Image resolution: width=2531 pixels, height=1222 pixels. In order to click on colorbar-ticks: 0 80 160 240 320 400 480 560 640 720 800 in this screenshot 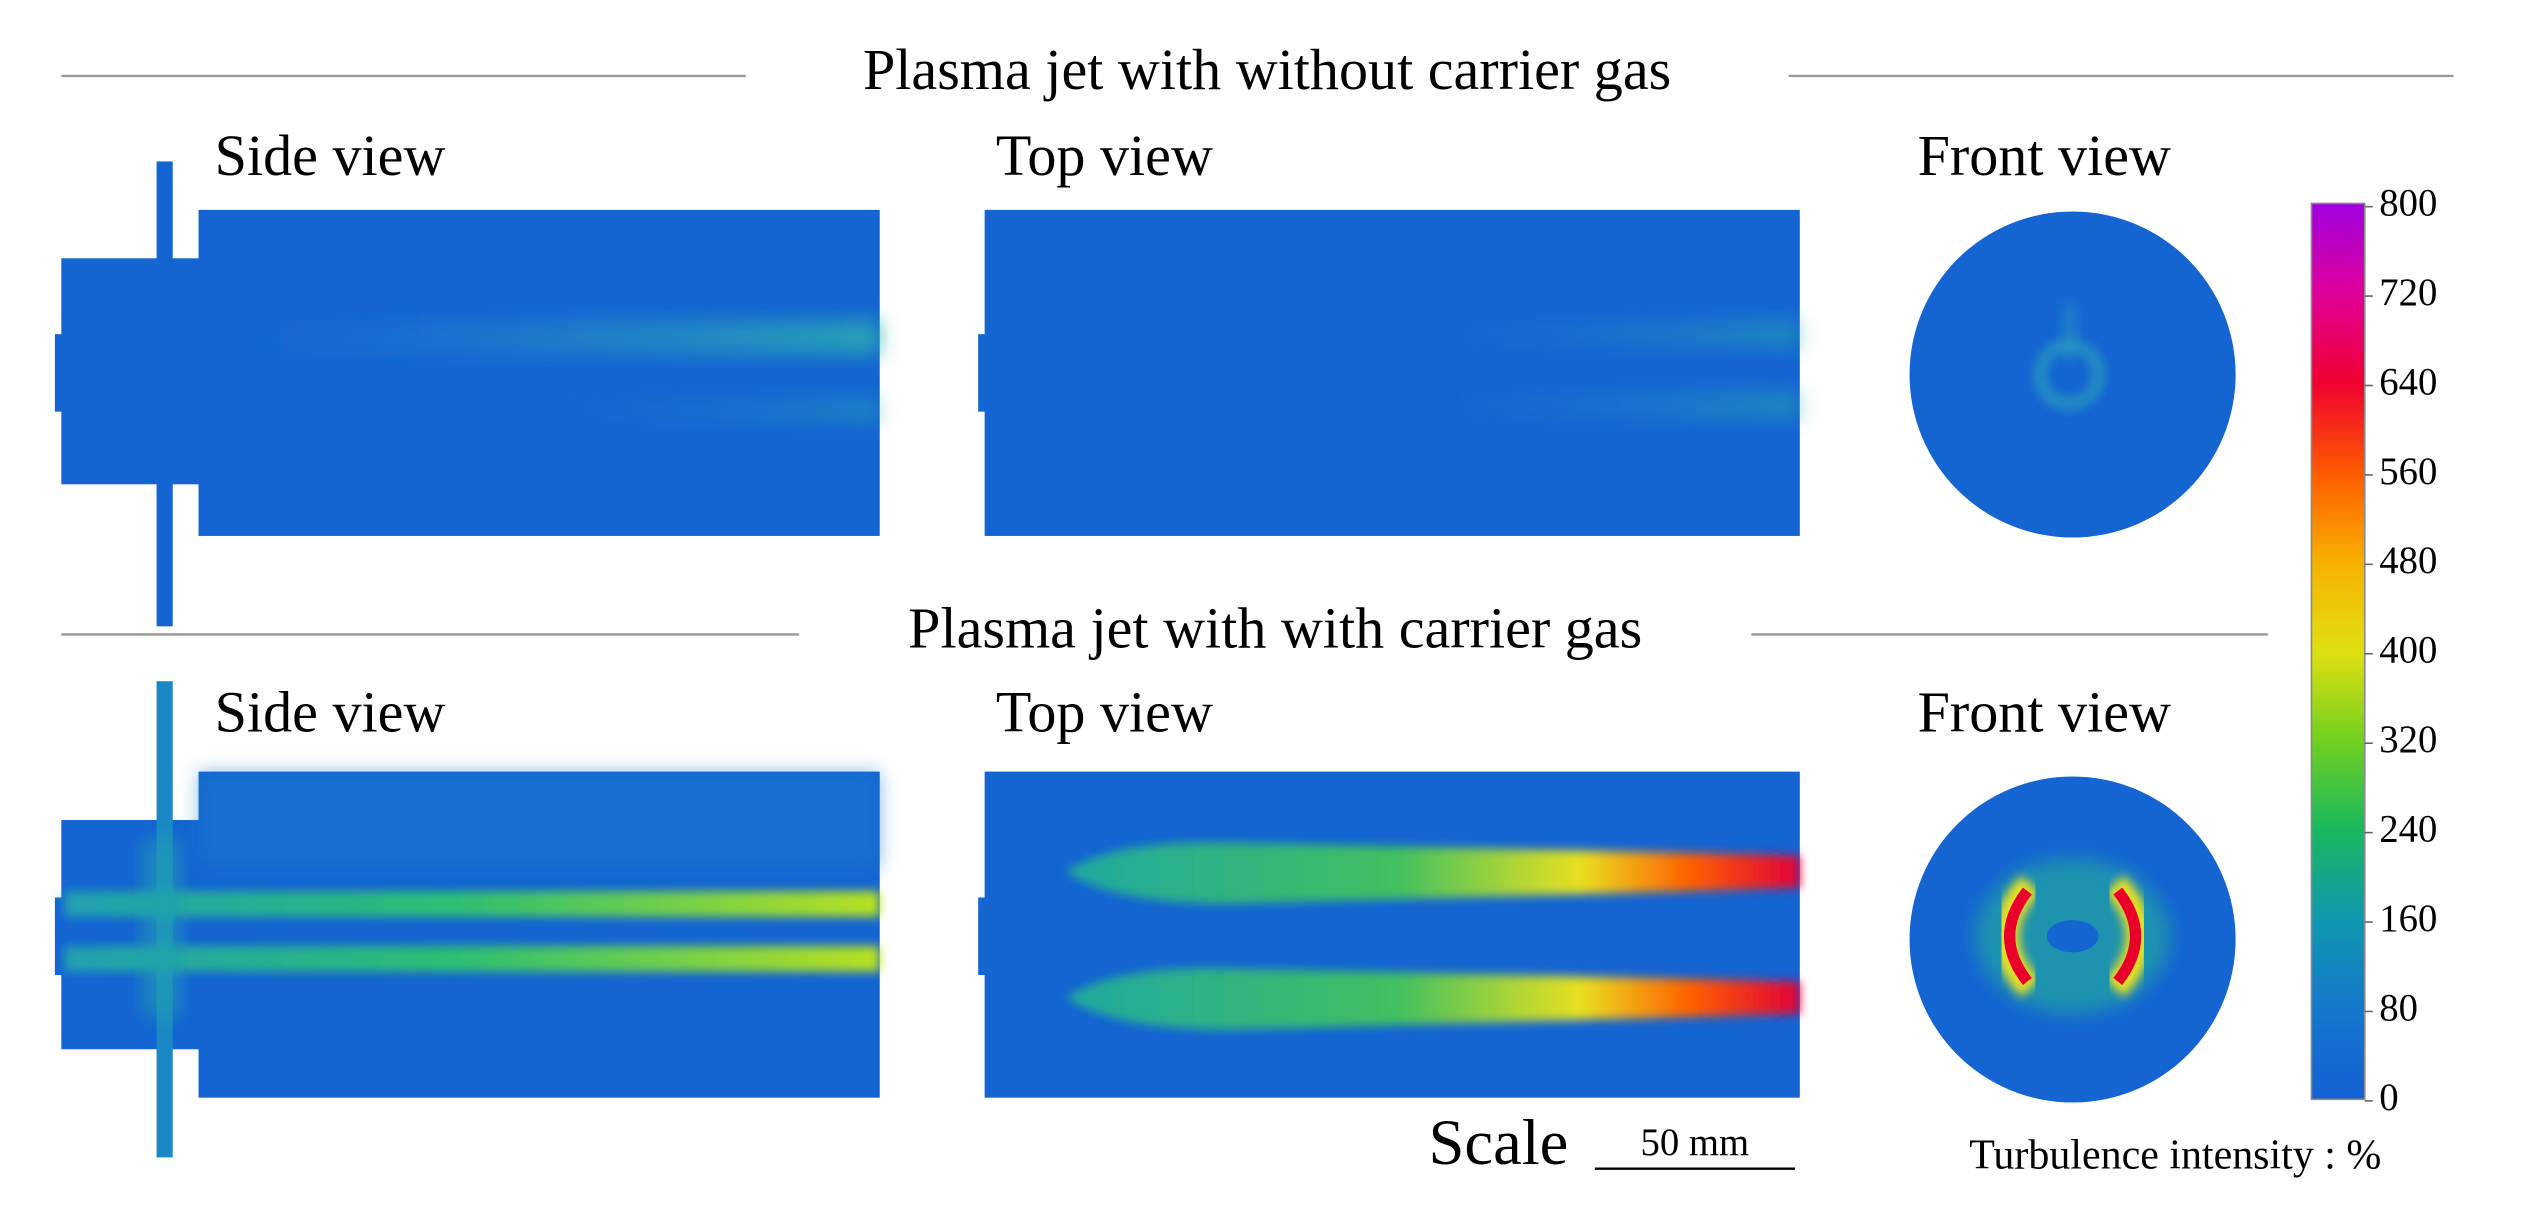, I will do `click(2400, 650)`.